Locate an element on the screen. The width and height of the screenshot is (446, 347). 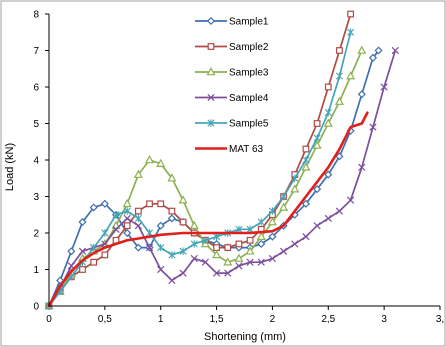
legend-label-sample3: Sample3 is located at coordinates (249, 73).